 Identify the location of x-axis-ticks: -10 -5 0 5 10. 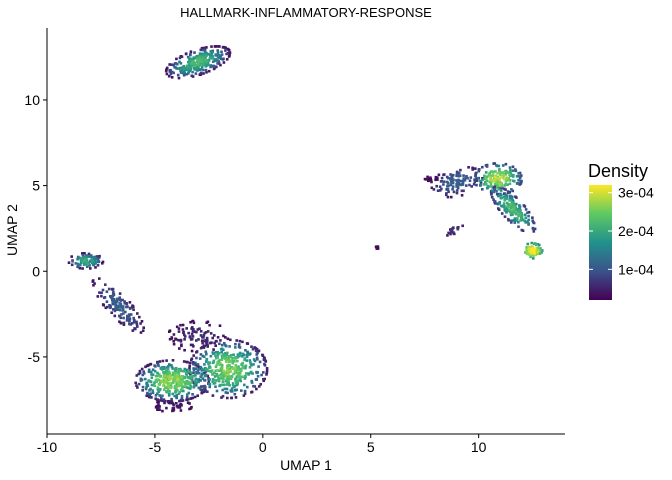
(262, 444).